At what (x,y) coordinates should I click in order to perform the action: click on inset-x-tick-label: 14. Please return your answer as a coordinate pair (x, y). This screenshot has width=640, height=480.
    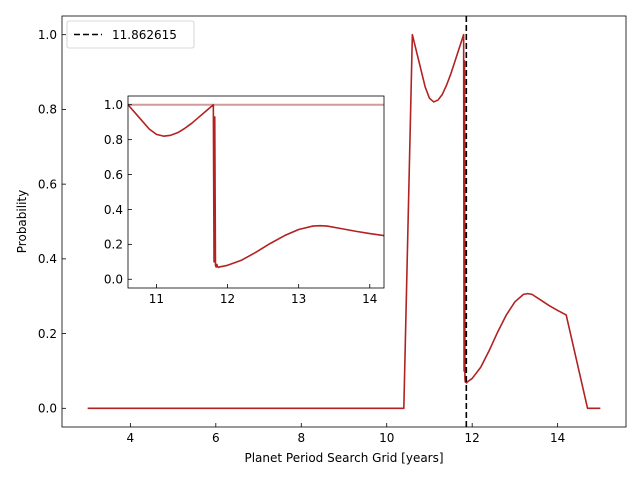
    Looking at the image, I should click on (369, 299).